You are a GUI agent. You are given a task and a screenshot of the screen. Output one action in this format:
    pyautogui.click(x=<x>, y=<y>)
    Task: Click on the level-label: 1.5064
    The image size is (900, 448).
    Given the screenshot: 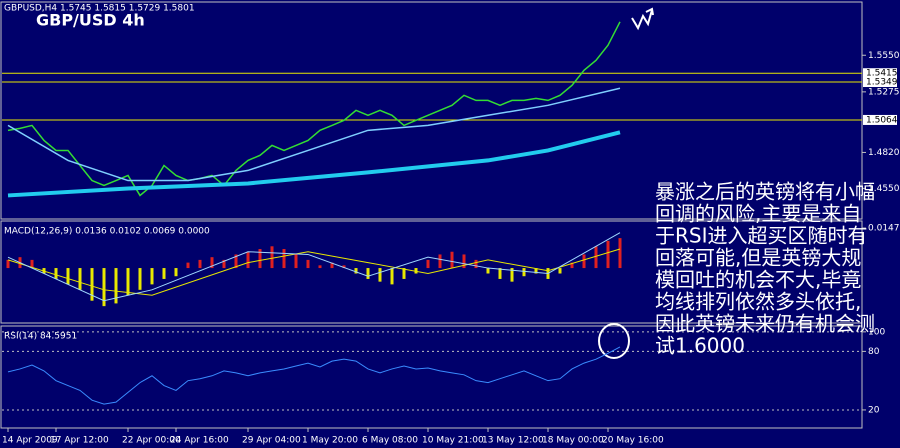 What is the action you would take?
    pyautogui.click(x=882, y=120)
    